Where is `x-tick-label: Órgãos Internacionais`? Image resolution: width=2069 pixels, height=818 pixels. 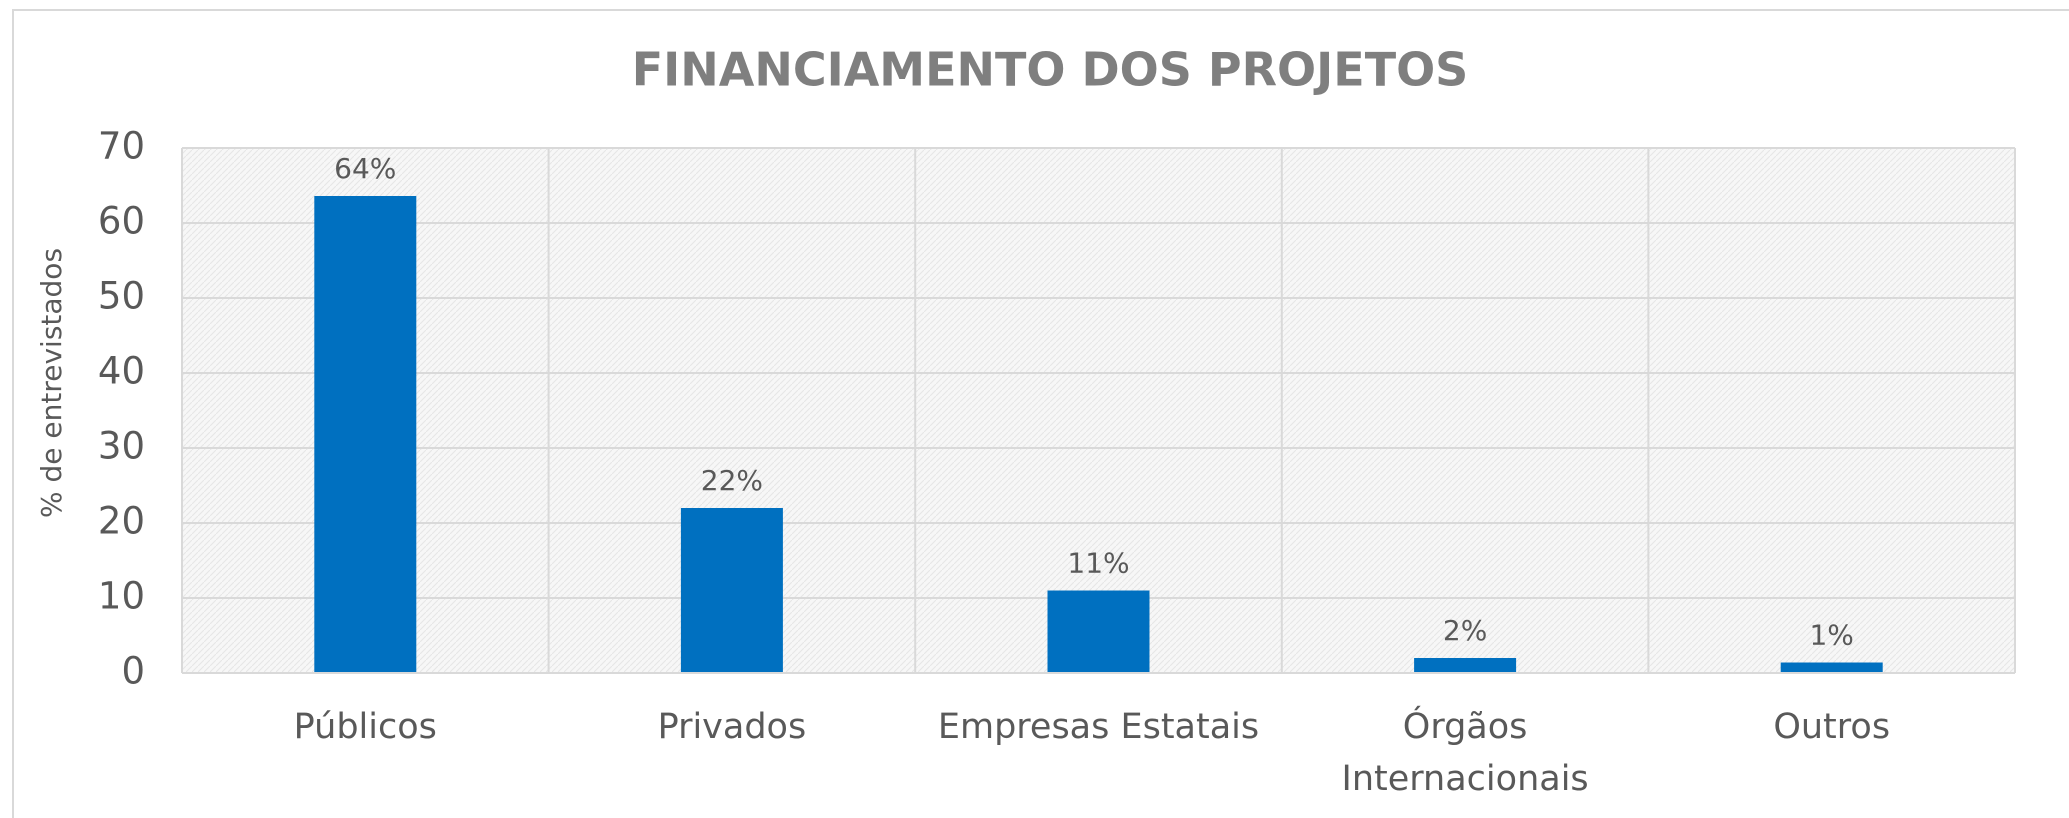 x-tick-label: Órgãos Internacionais is located at coordinates (1465, 752).